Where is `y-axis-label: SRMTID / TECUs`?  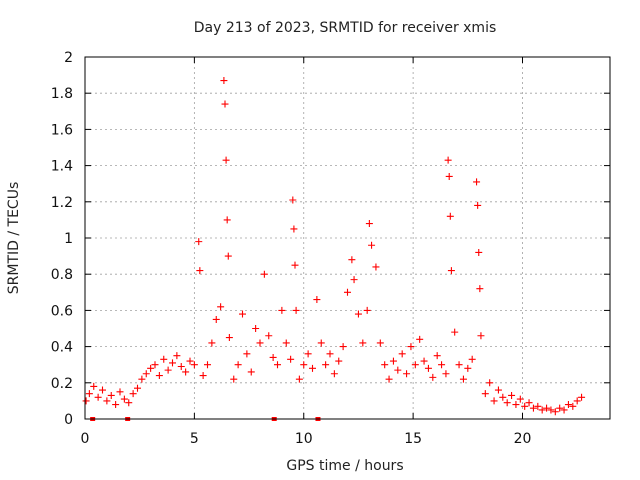 y-axis-label: SRMTID / TECUs is located at coordinates (14, 238).